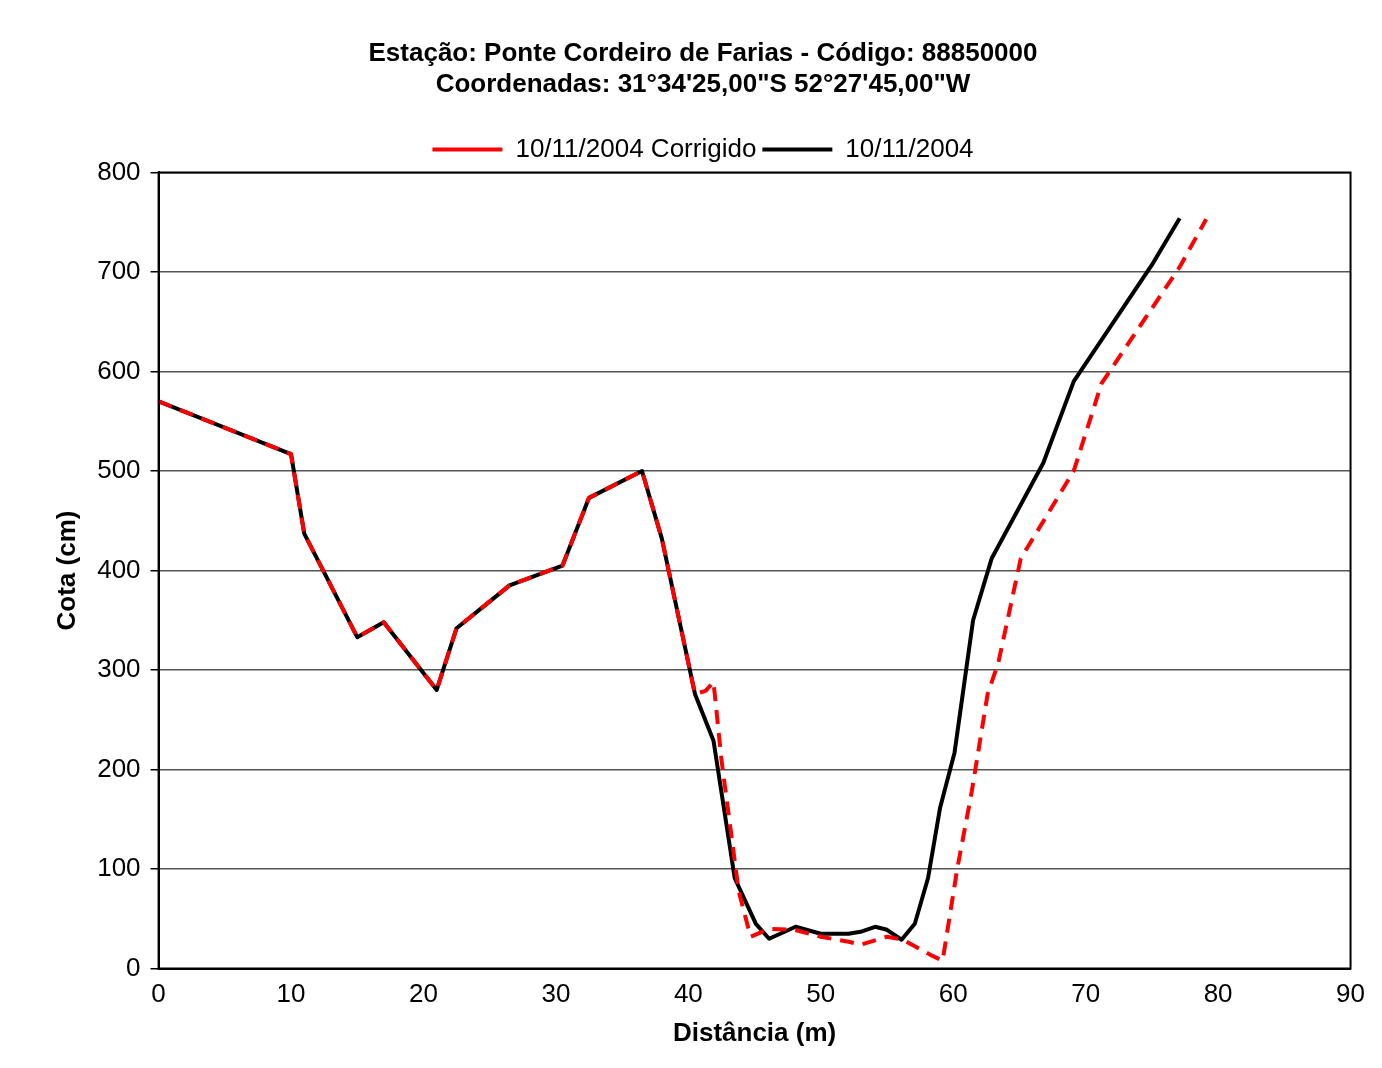  Describe the element at coordinates (754, 1031) in the screenshot. I see `x-axis-title: Distância (m)` at that location.